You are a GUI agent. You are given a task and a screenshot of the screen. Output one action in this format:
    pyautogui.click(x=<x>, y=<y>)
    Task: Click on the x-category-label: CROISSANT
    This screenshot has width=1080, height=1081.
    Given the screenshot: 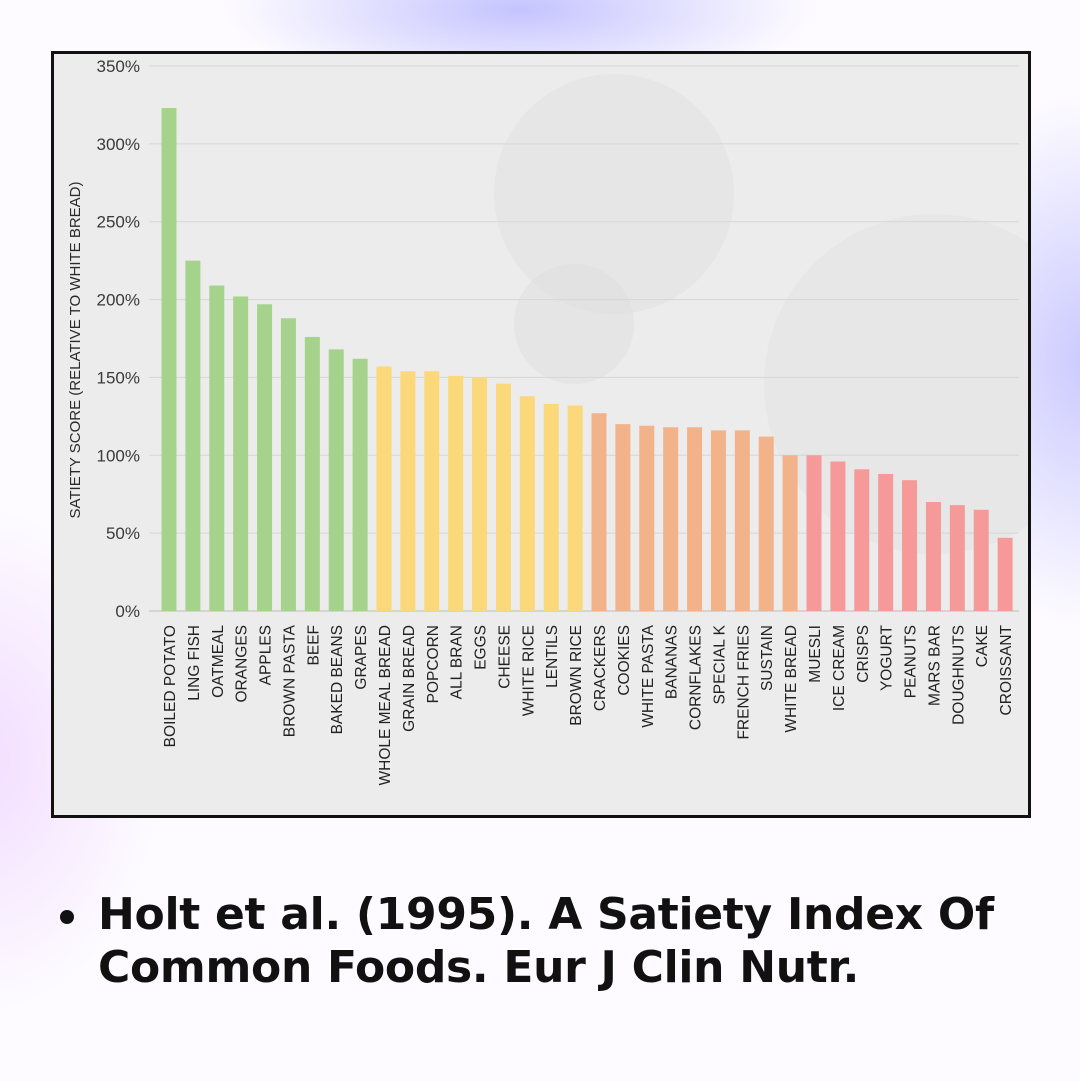 What is the action you would take?
    pyautogui.click(x=1006, y=669)
    